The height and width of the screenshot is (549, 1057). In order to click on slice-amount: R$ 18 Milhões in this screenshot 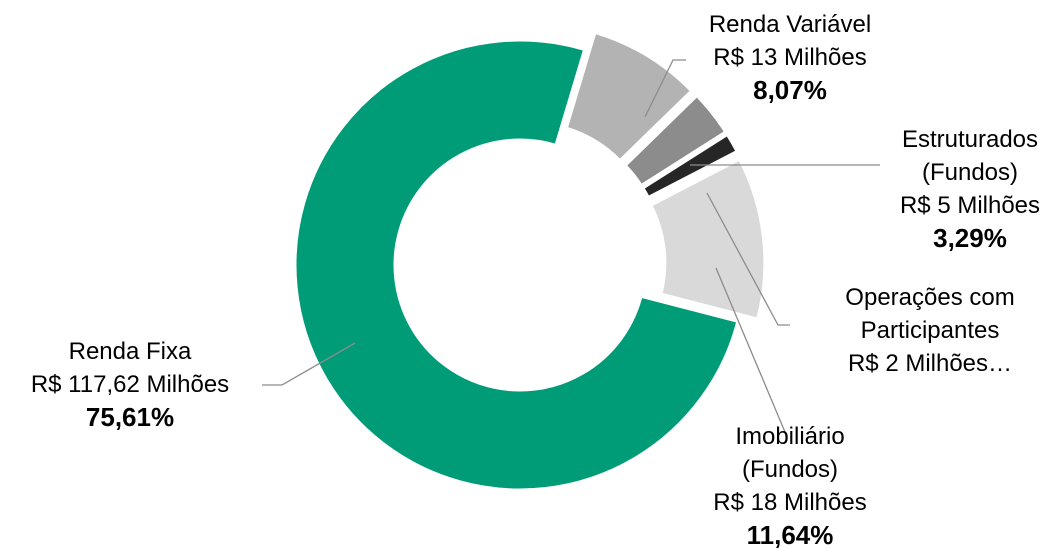, I will do `click(790, 502)`.